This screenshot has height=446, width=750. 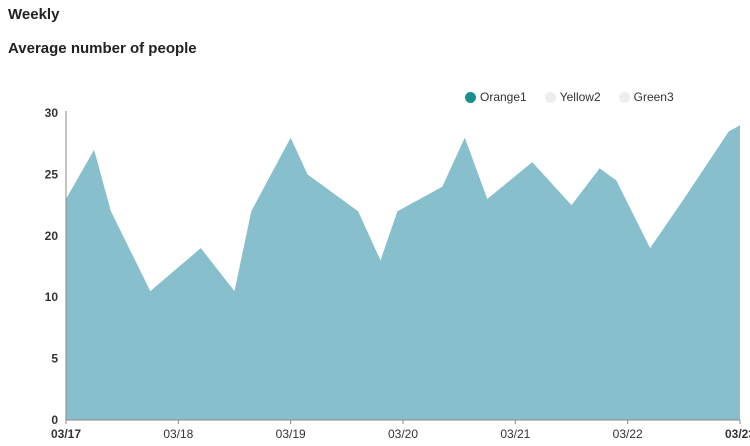 I want to click on x-tick-label: 03/17, so click(x=66, y=434).